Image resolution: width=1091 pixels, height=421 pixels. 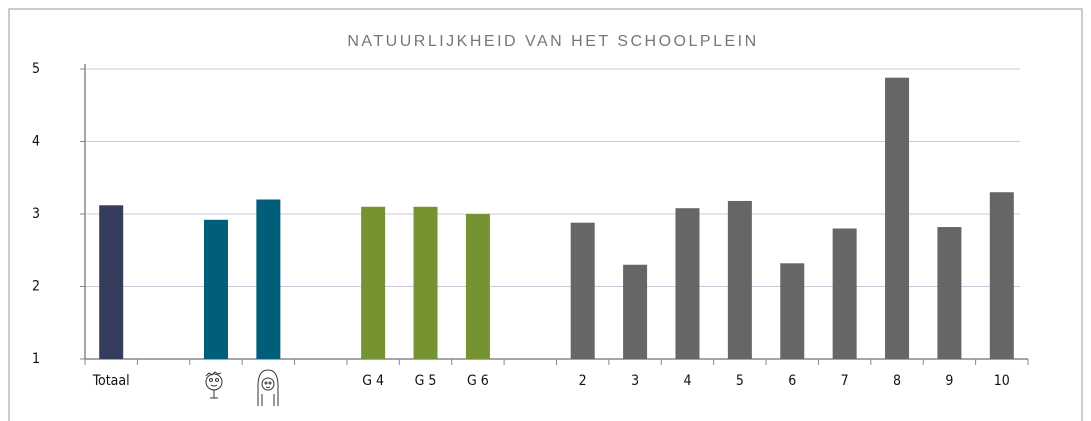 What do you see at coordinates (478, 381) in the screenshot?
I see `x-tick-label: G 6` at bounding box center [478, 381].